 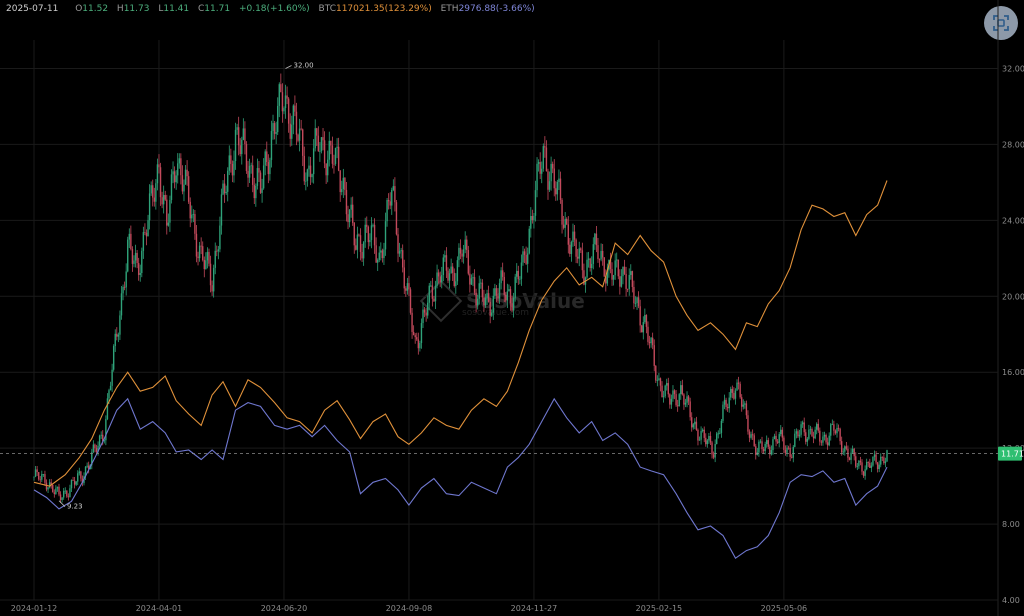 What do you see at coordinates (161, 9) in the screenshot?
I see `low-key: L` at bounding box center [161, 9].